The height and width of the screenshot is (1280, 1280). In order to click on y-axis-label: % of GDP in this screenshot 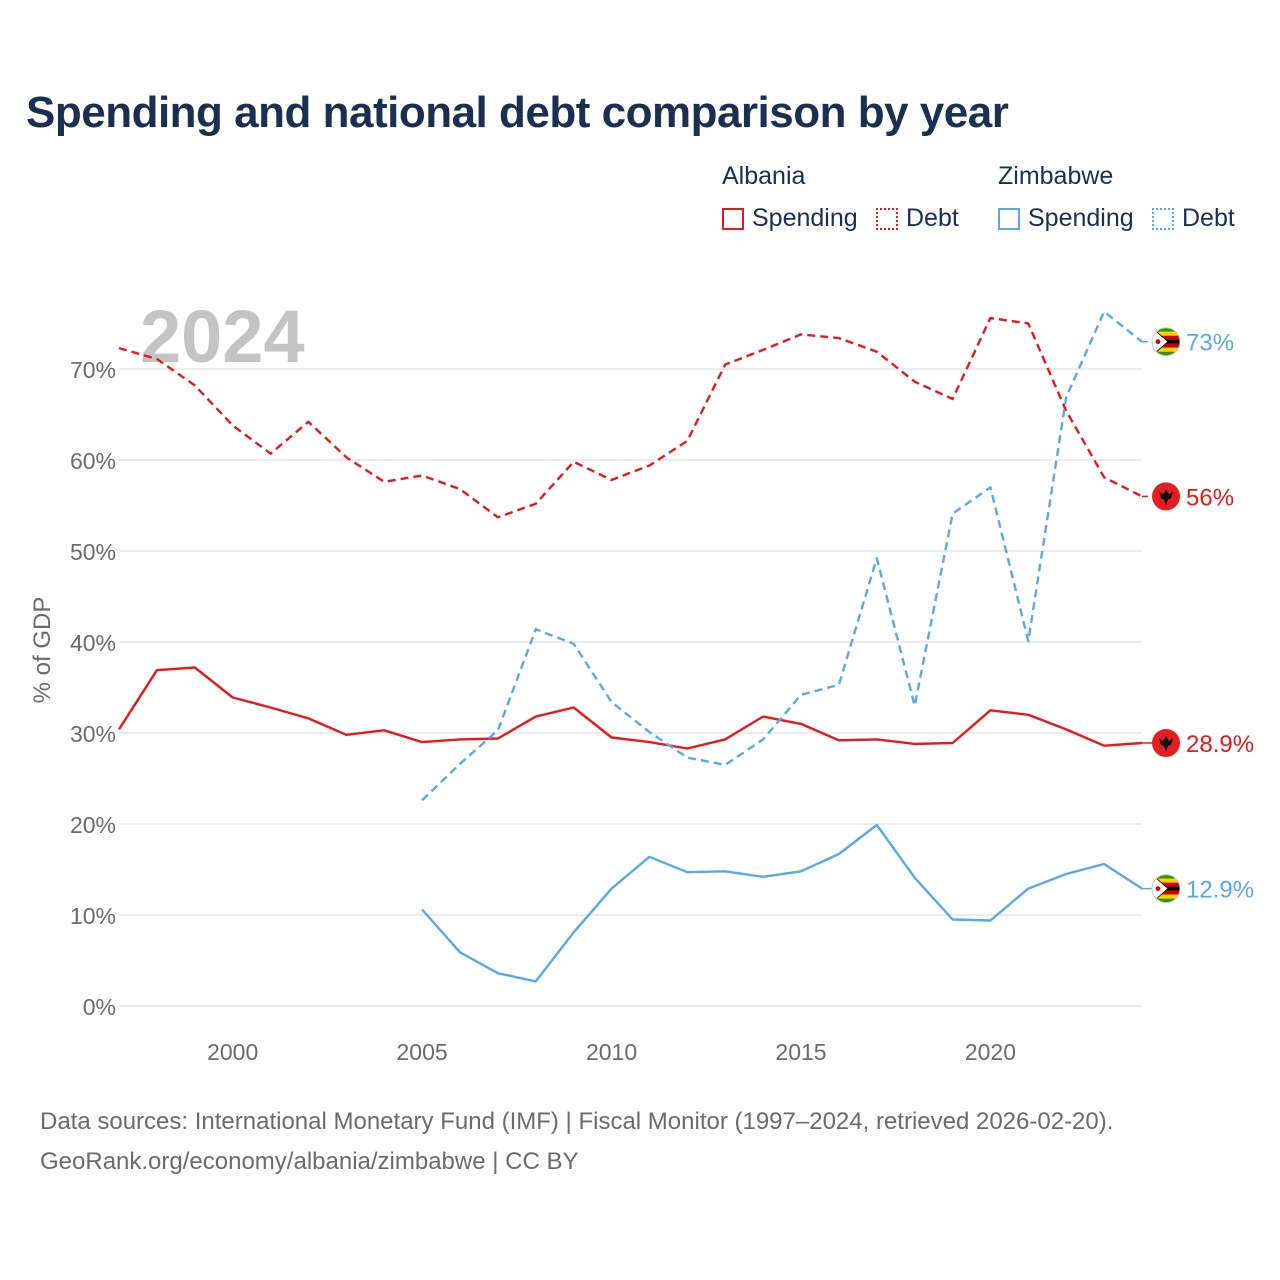, I will do `click(42, 650)`.